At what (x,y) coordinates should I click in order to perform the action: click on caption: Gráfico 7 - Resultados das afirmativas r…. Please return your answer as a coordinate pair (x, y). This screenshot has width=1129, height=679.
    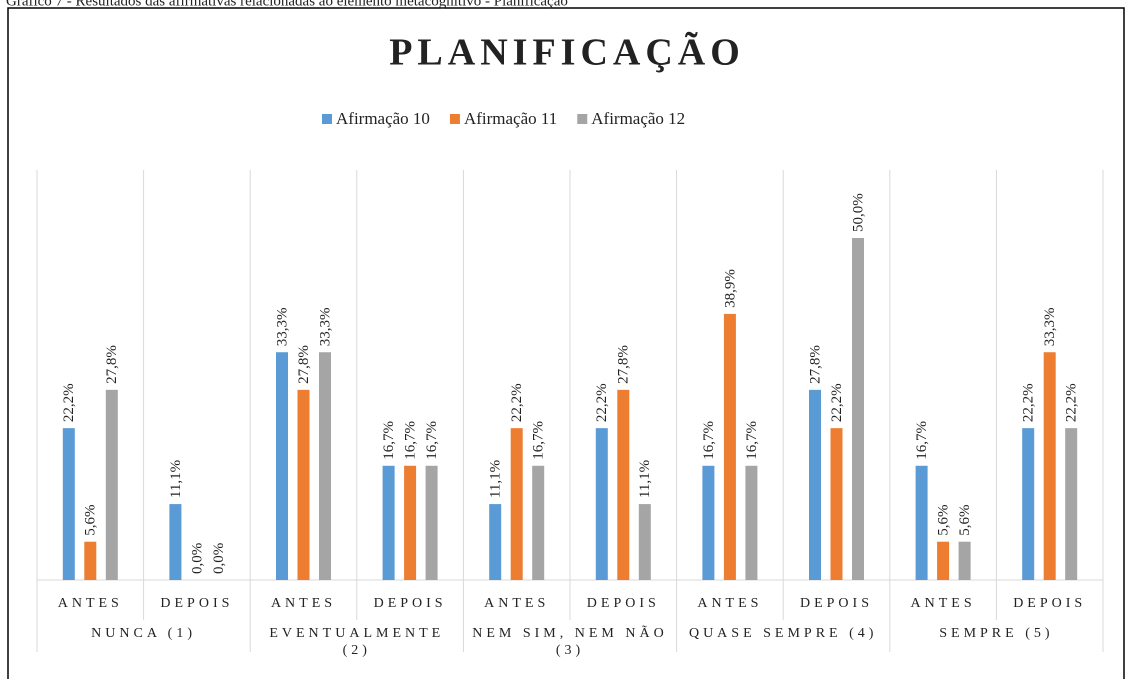
    Looking at the image, I should click on (287, 4).